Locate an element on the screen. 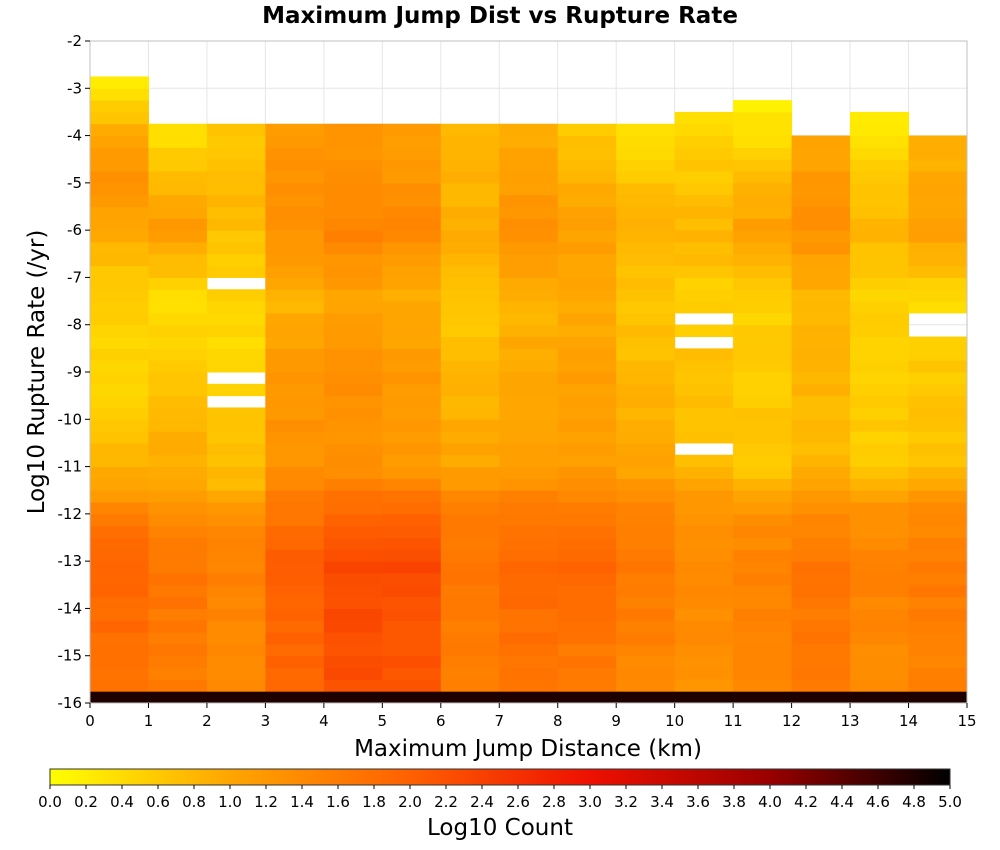 This screenshot has width=1000, height=850. chart-title: Maximum Jump Dist vs Rupture Rate is located at coordinates (500, 16).